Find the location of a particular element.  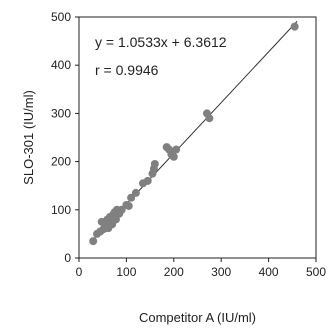

x-tick-label: 200 is located at coordinates (174, 272).